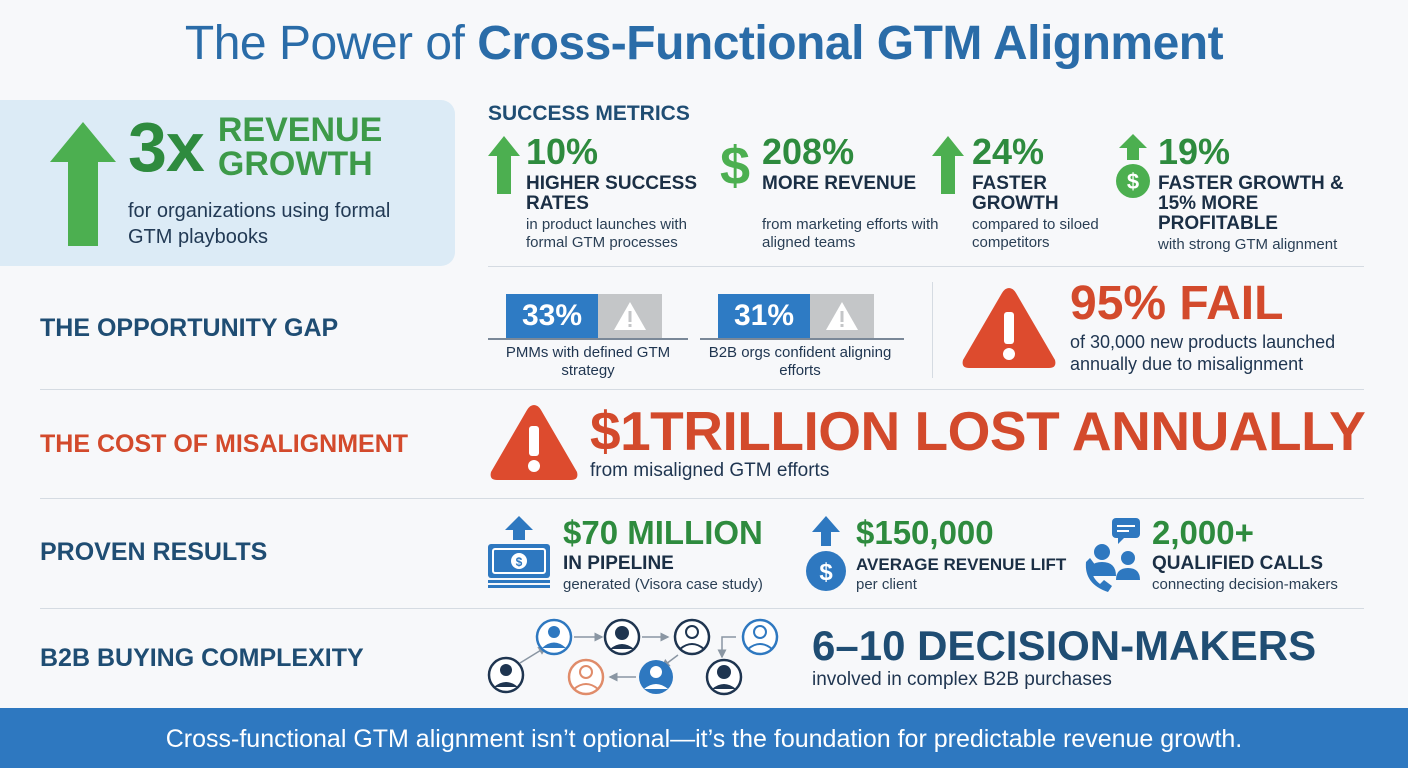  I want to click on metric-heading: MORE REVENUE, so click(839, 183).